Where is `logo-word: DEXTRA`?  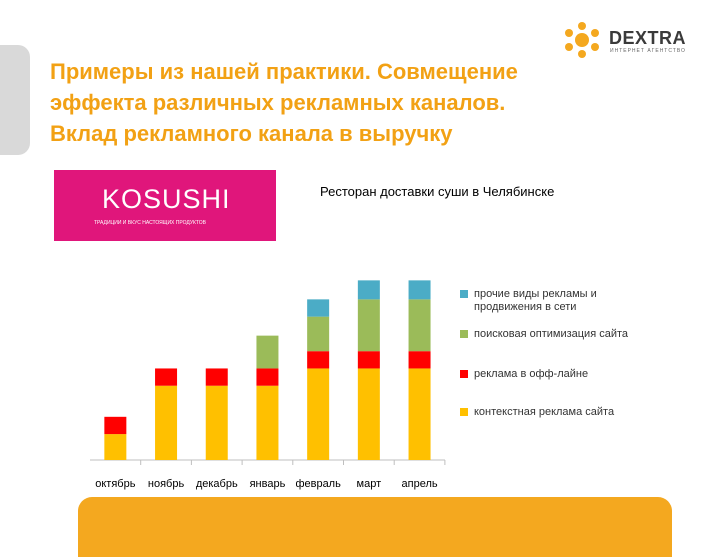
logo-word: DEXTRA is located at coordinates (648, 38).